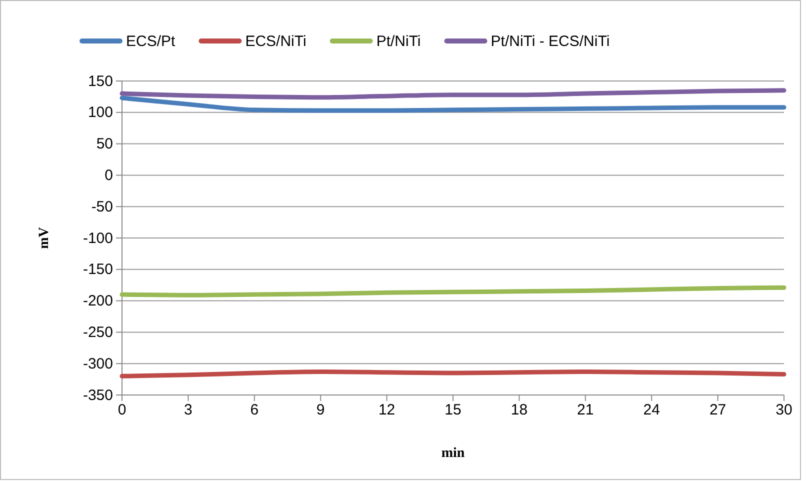 The width and height of the screenshot is (810, 481). Describe the element at coordinates (97, 395) in the screenshot. I see `y-tick-label: -350` at that location.